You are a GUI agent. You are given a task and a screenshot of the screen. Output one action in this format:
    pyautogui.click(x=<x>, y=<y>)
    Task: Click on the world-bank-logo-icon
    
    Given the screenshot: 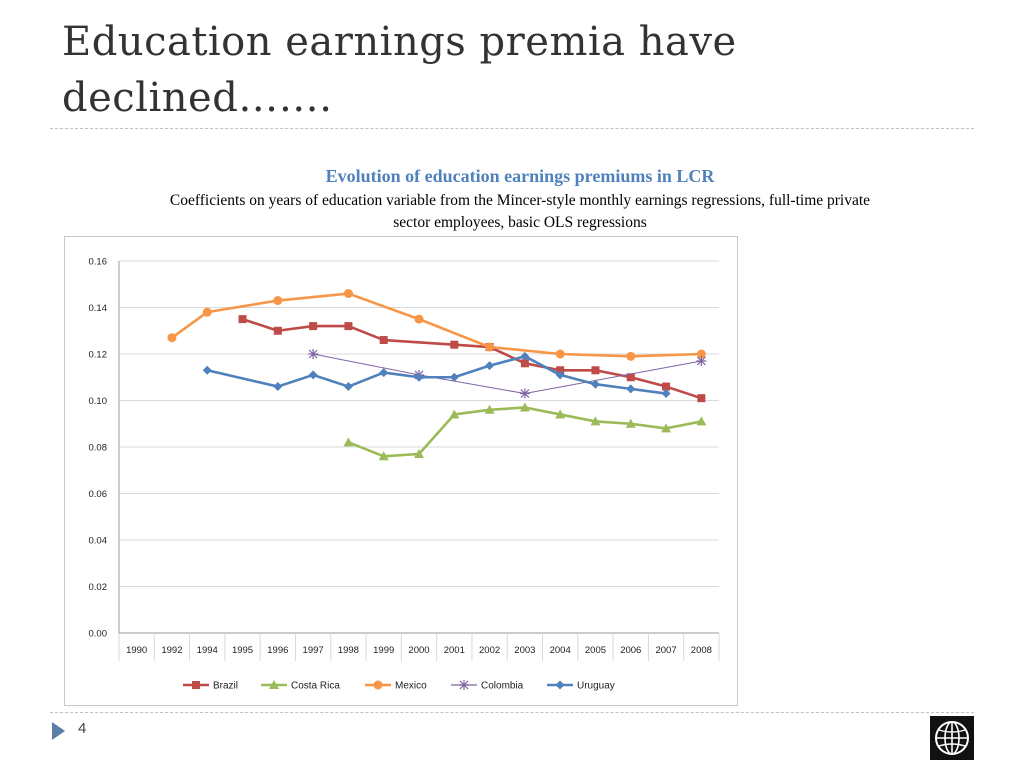 What is the action you would take?
    pyautogui.click(x=952, y=738)
    